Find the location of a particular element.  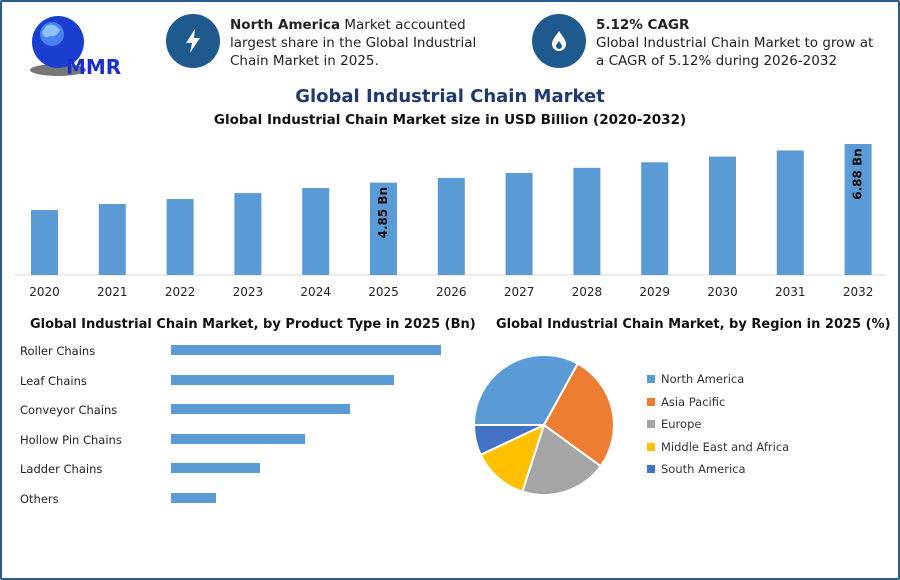

bar-2024 is located at coordinates (316, 231).